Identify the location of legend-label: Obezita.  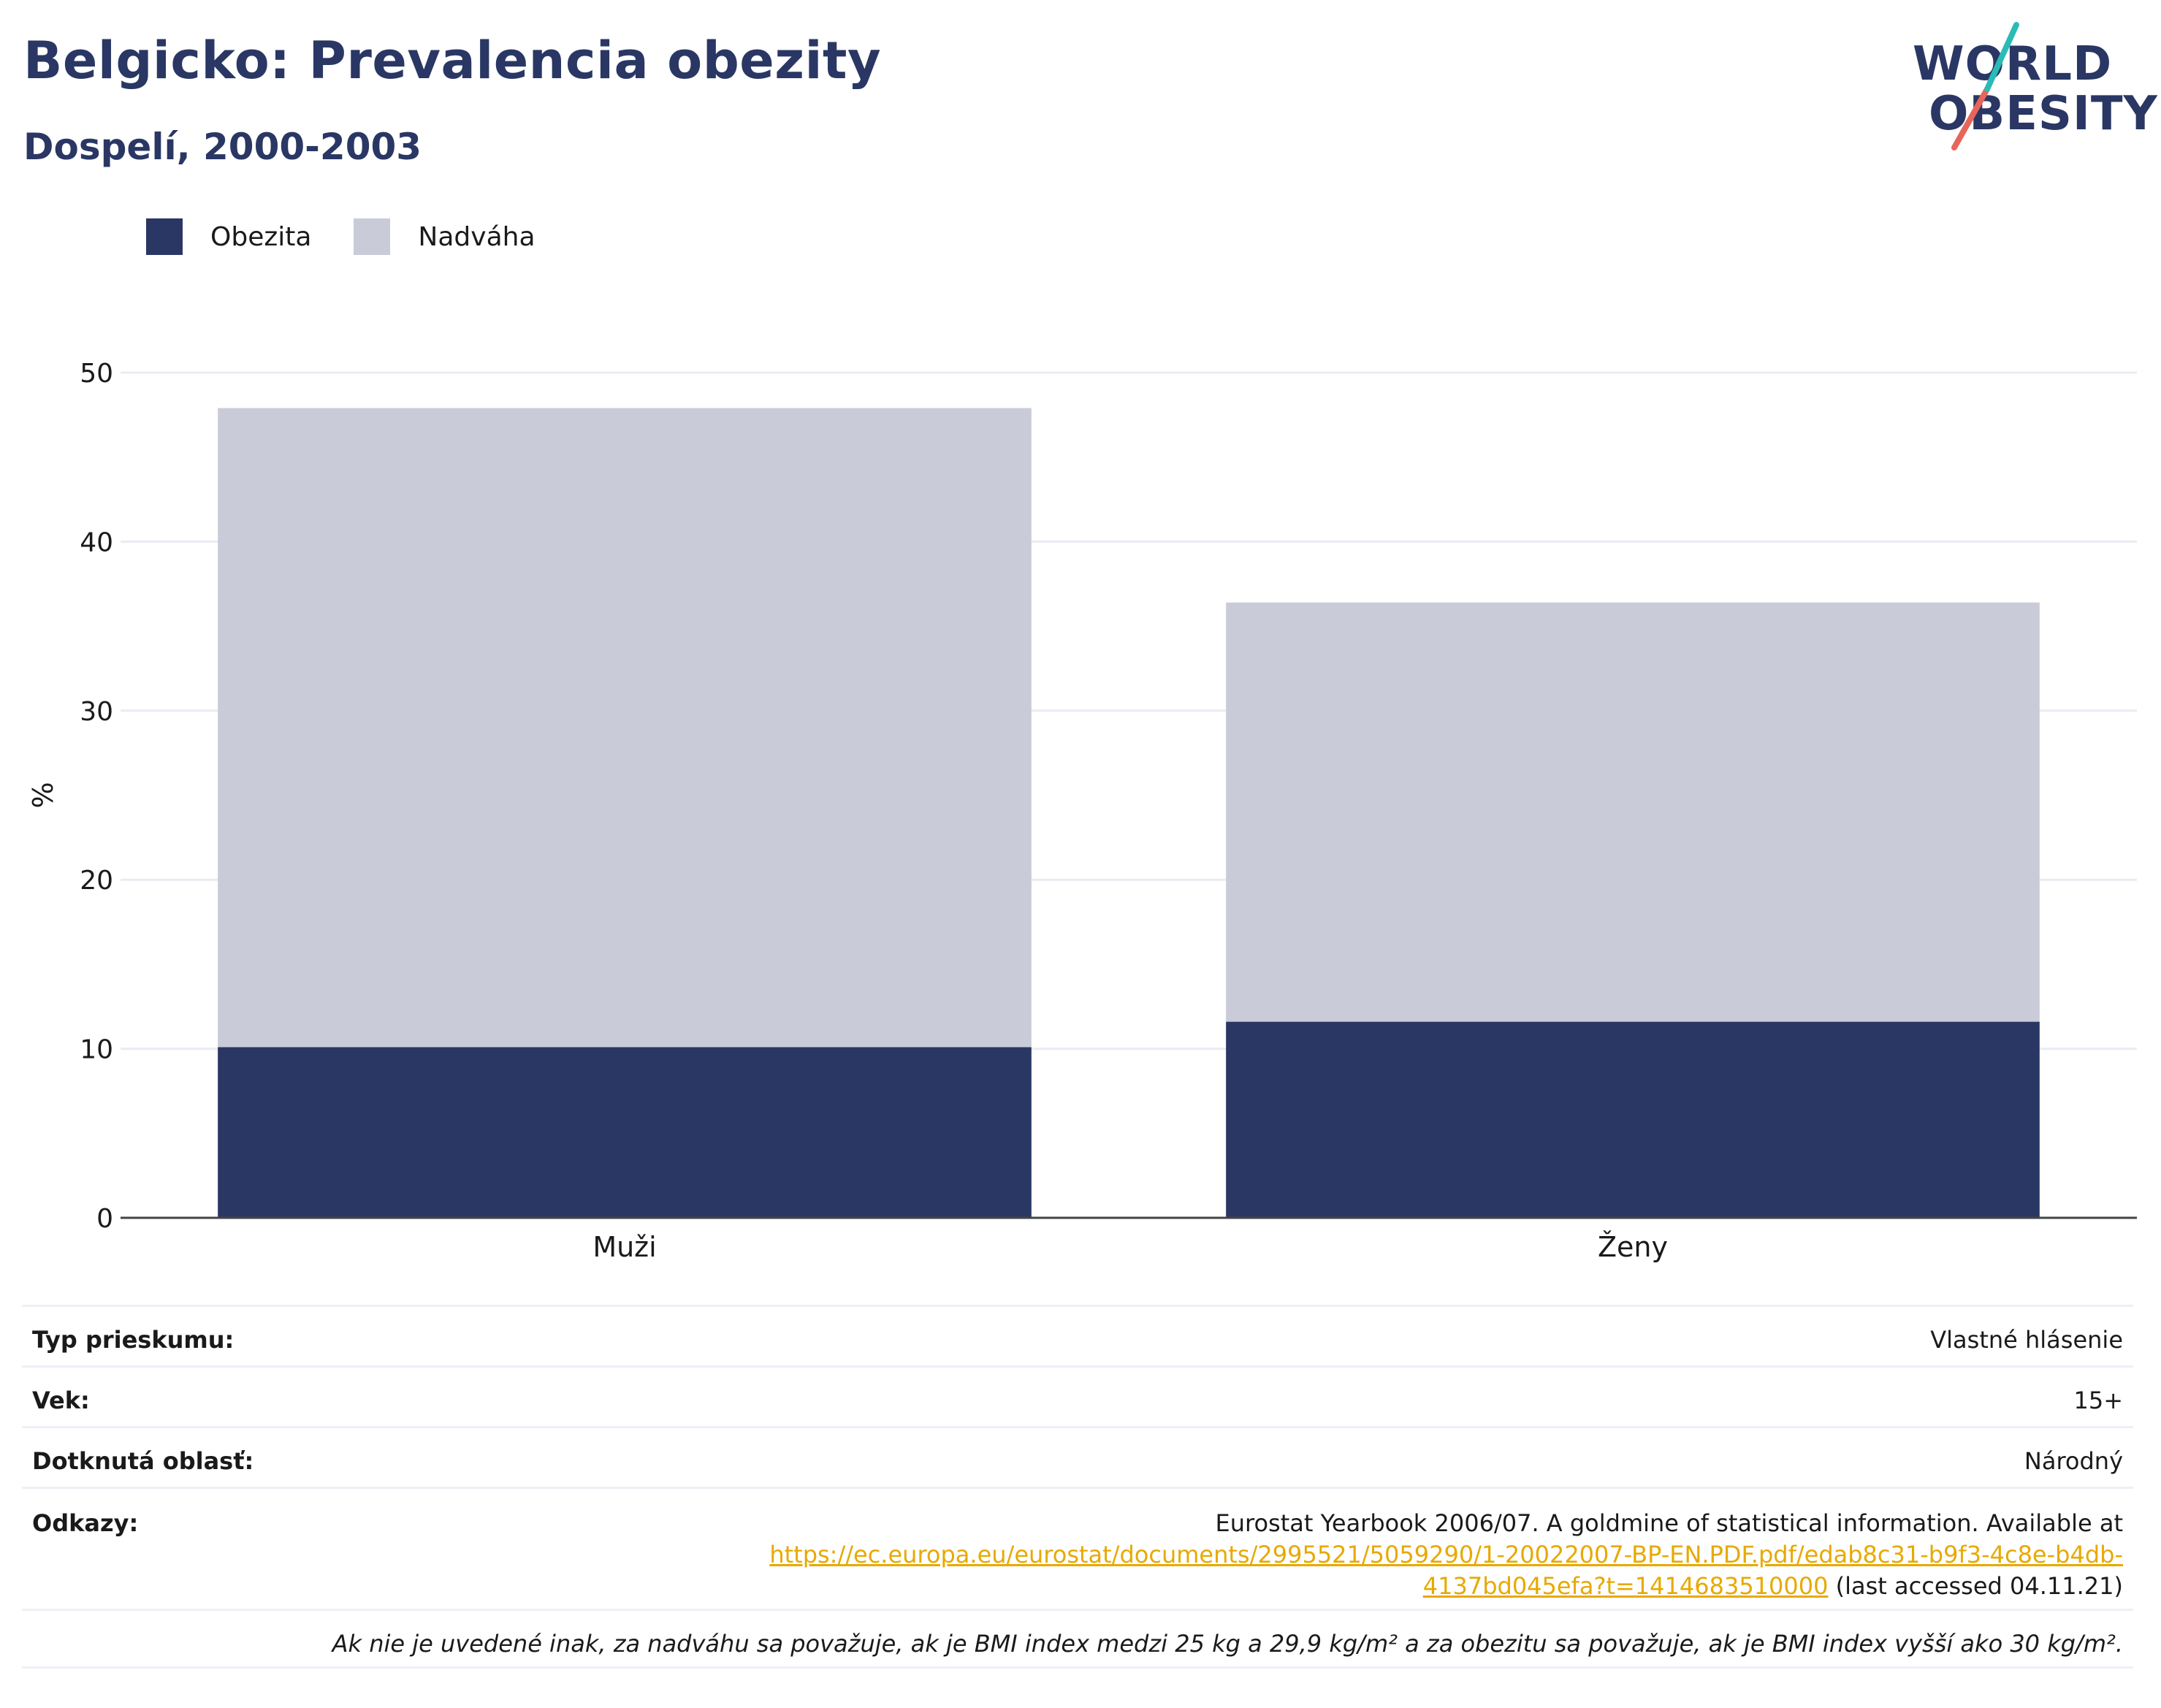
(261, 236).